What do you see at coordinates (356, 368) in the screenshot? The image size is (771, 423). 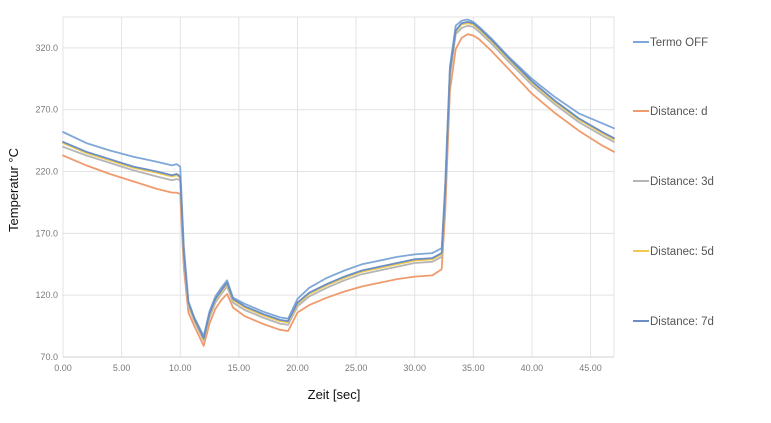 I see `x-tick-label: 25.00` at bounding box center [356, 368].